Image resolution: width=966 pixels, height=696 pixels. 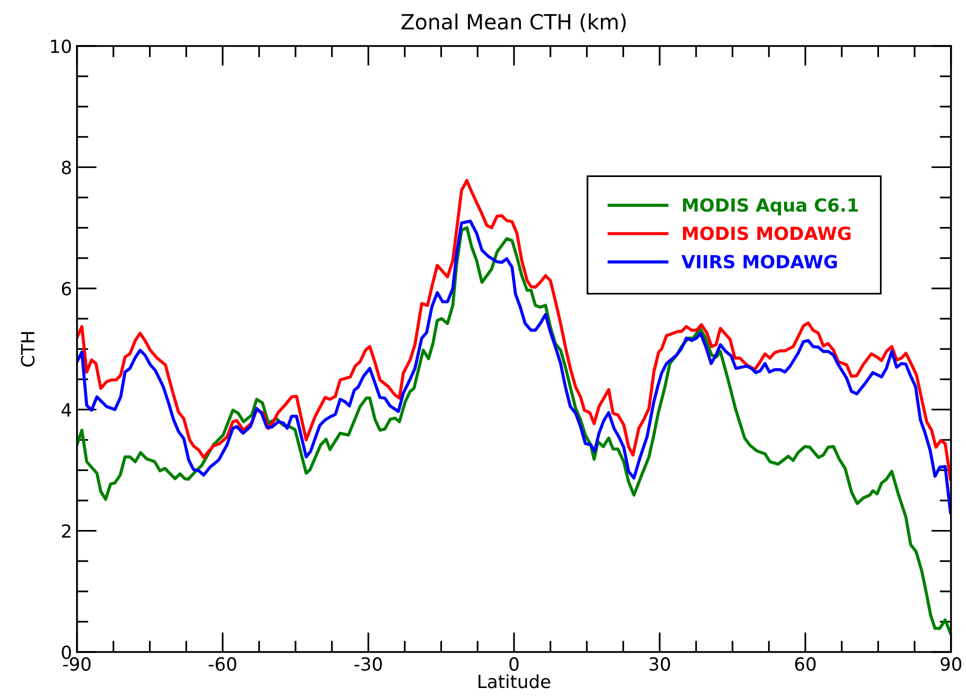 What do you see at coordinates (27, 349) in the screenshot?
I see `y-axis-title: CTH` at bounding box center [27, 349].